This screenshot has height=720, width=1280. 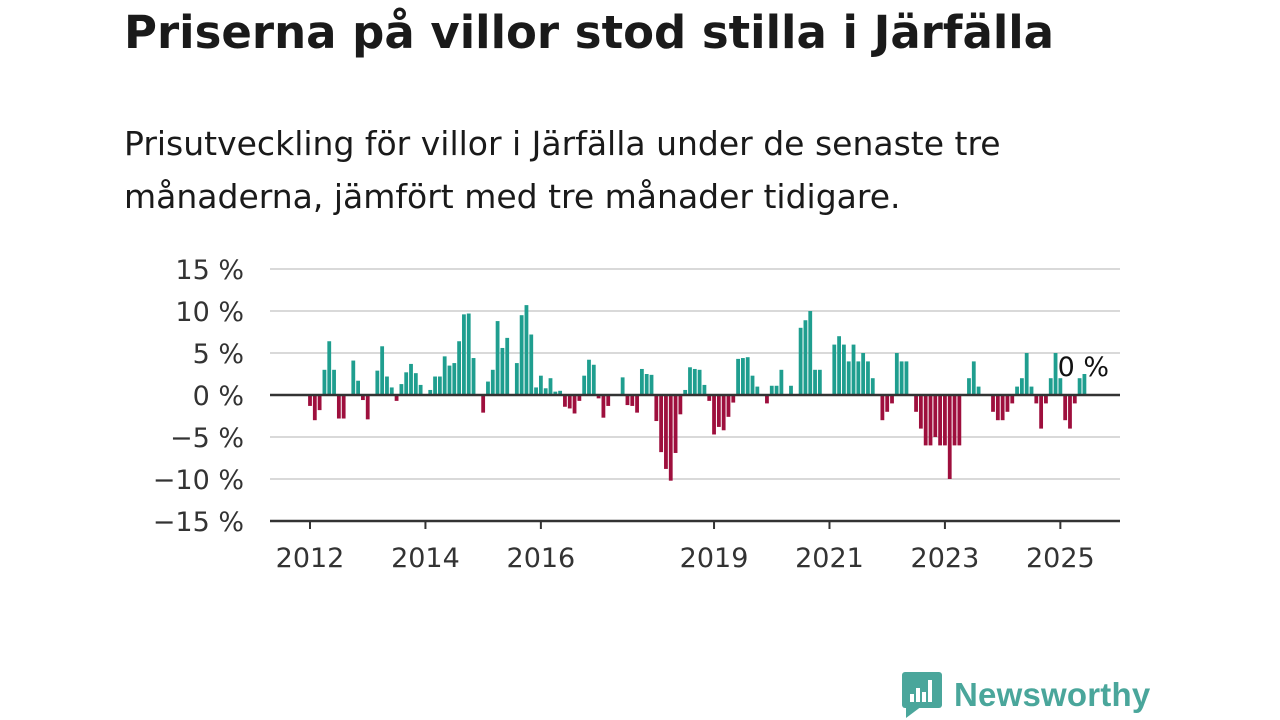 I want to click on y-tick-label: 5 %, so click(x=218, y=354).